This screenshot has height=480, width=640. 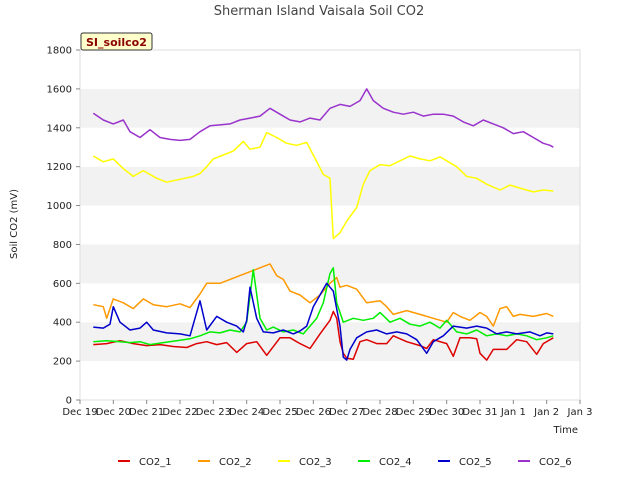 I want to click on y-tick-label: 1600, so click(x=59, y=89).